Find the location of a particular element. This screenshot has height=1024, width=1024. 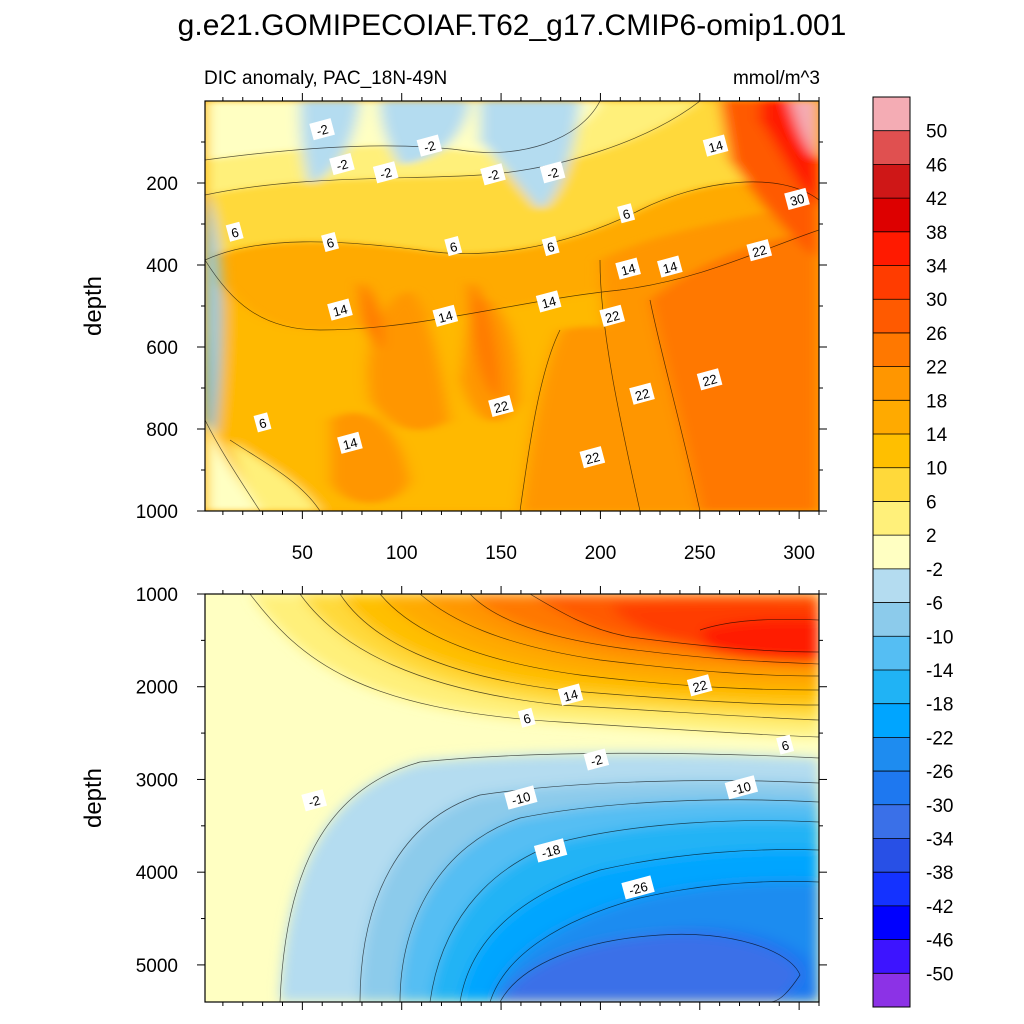

colorbar-label: -6 is located at coordinates (934, 604).